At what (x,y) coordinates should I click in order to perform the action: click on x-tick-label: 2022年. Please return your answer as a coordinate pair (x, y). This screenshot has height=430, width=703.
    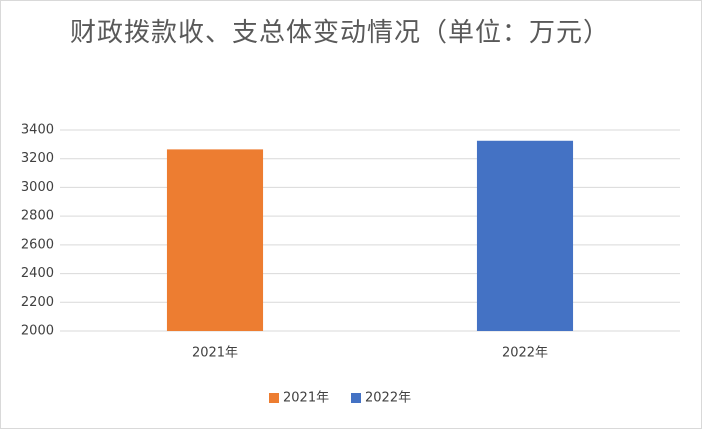
    Looking at the image, I should click on (525, 353).